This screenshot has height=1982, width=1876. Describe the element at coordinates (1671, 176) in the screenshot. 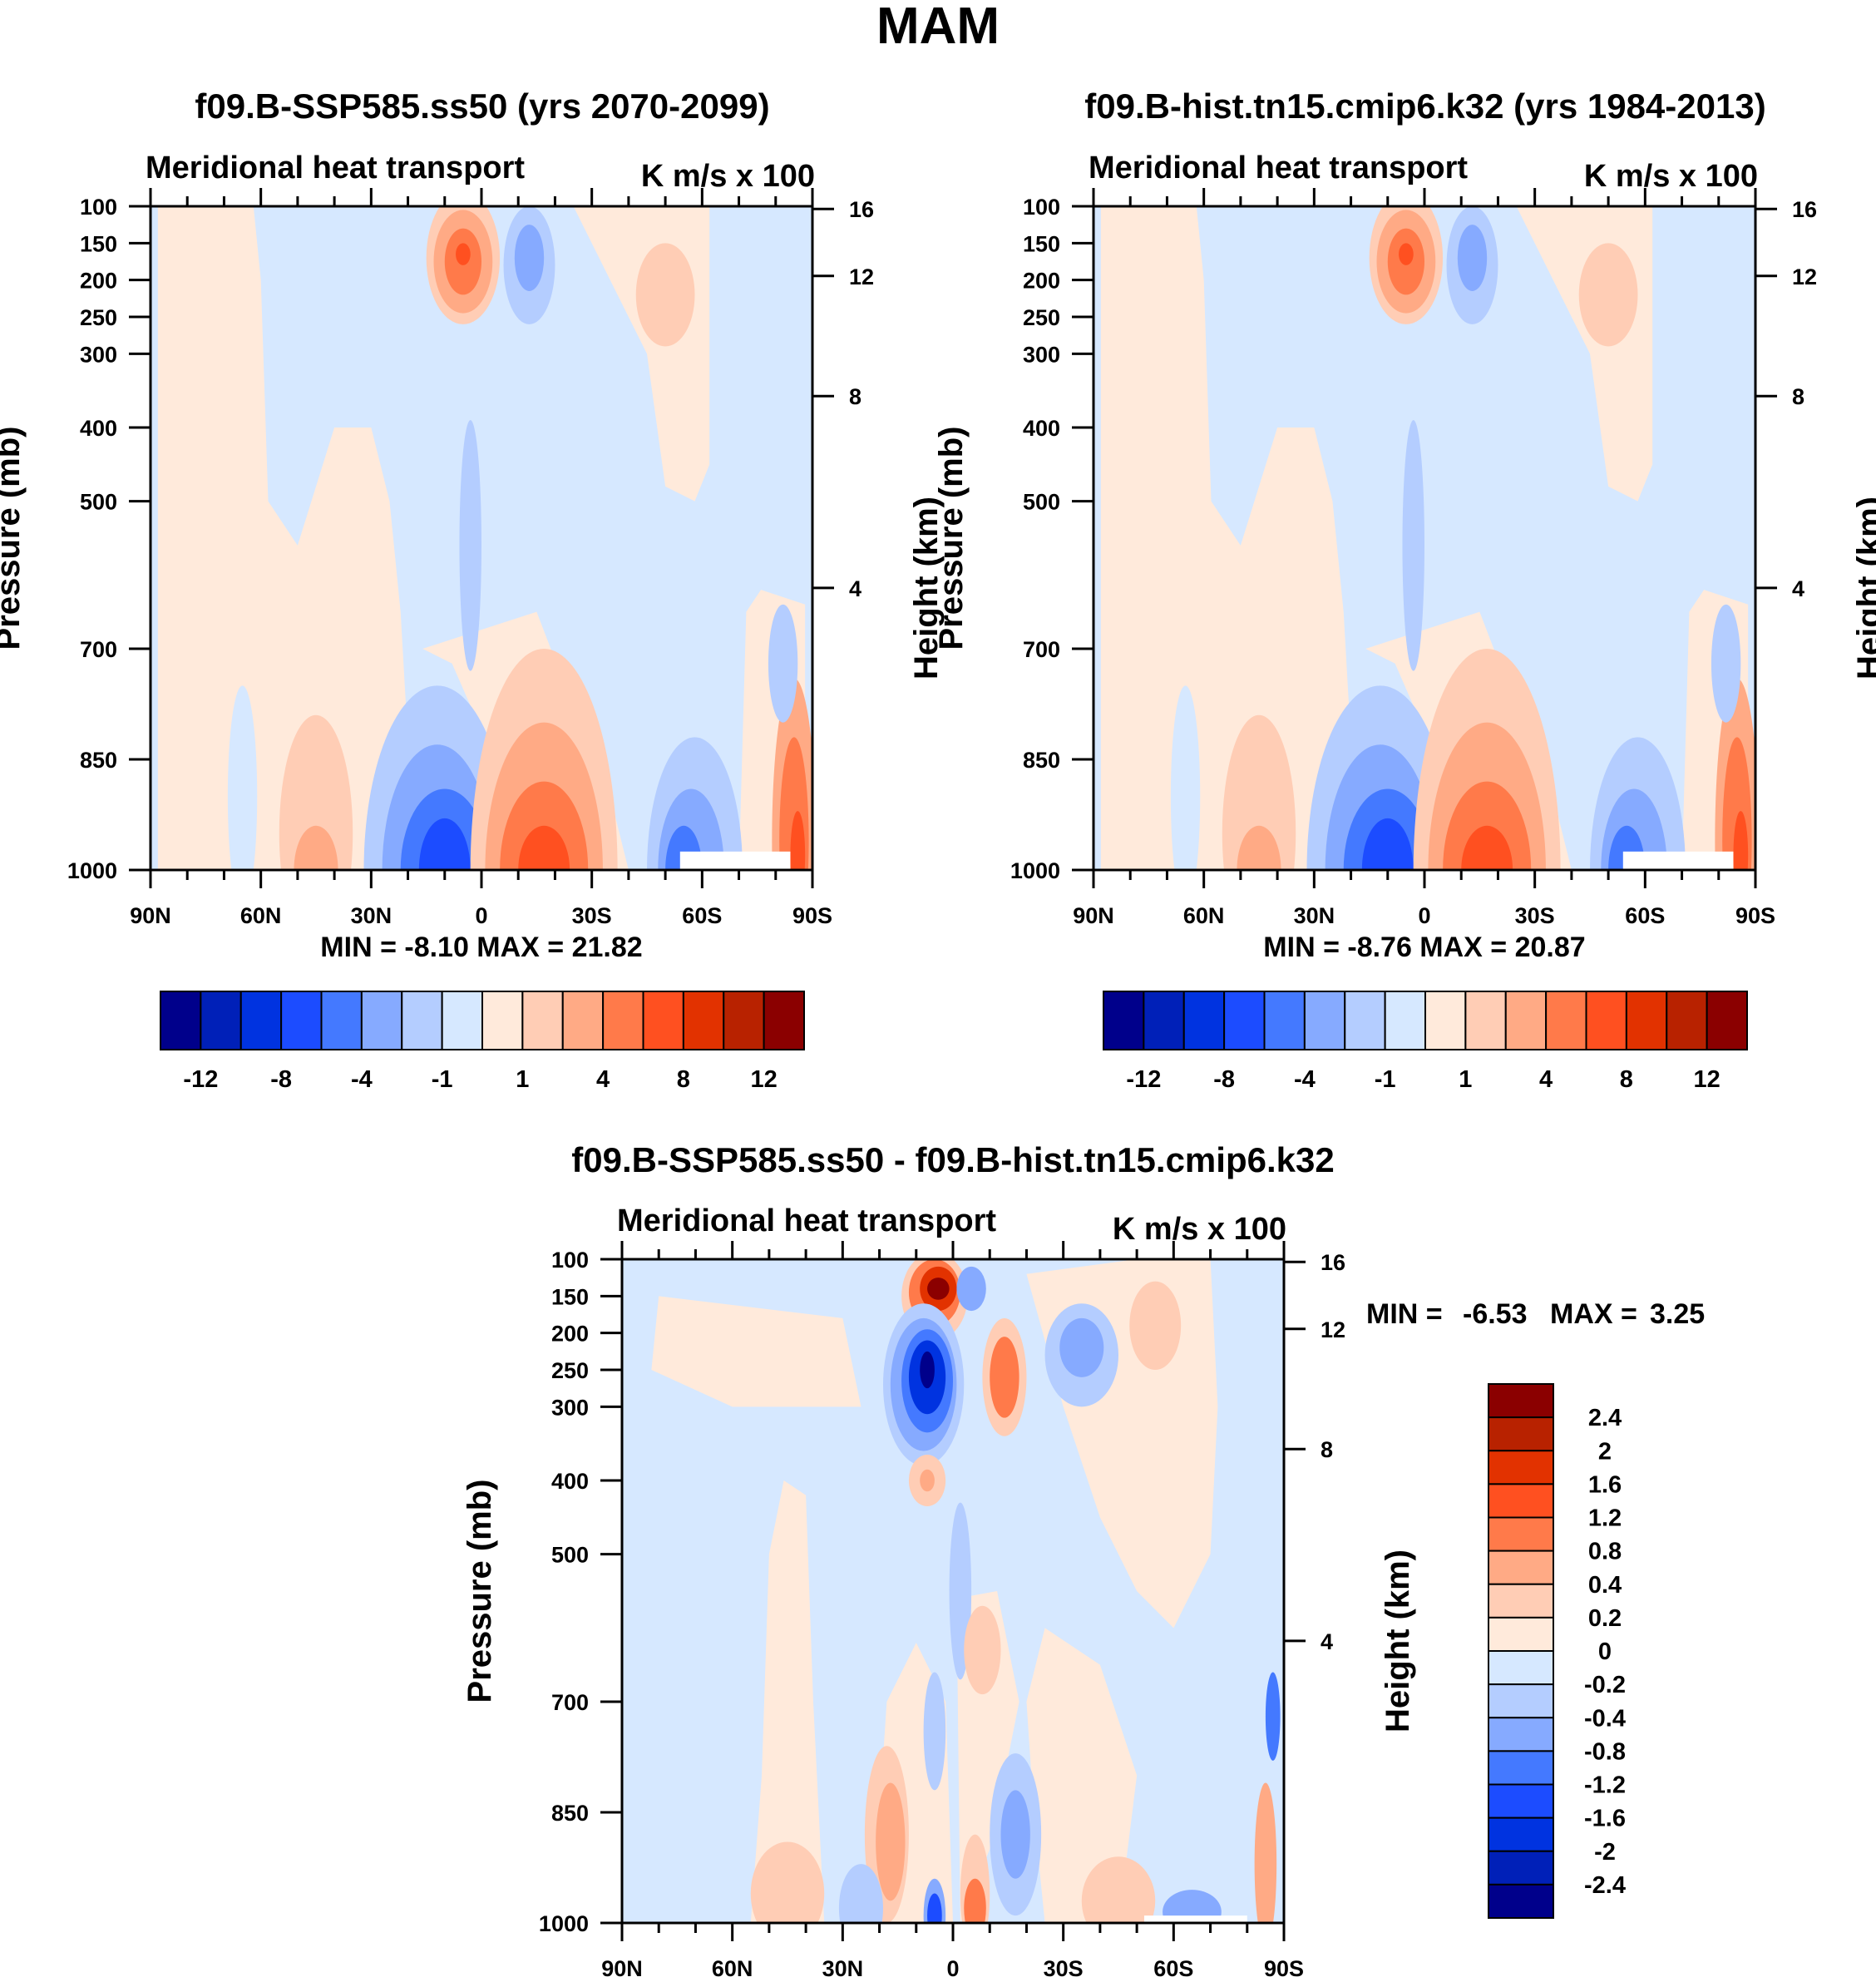

I see `right-string: K m/s x 100` at that location.